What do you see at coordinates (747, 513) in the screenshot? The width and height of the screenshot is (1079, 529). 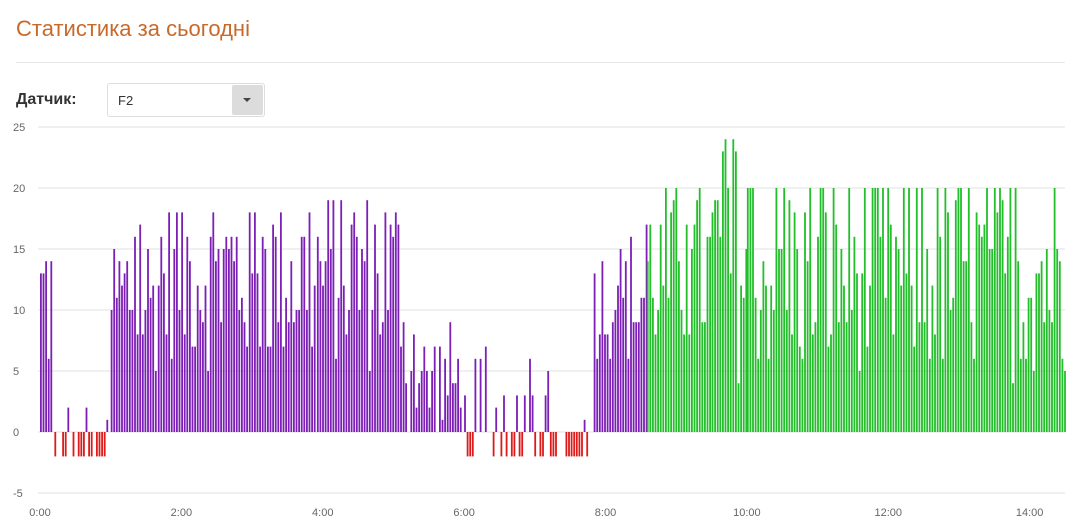 I see `x-tick-label: 10:00` at bounding box center [747, 513].